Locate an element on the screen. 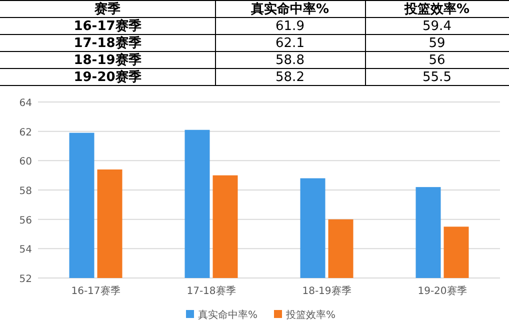  y-tick-label: 60 is located at coordinates (25, 162).